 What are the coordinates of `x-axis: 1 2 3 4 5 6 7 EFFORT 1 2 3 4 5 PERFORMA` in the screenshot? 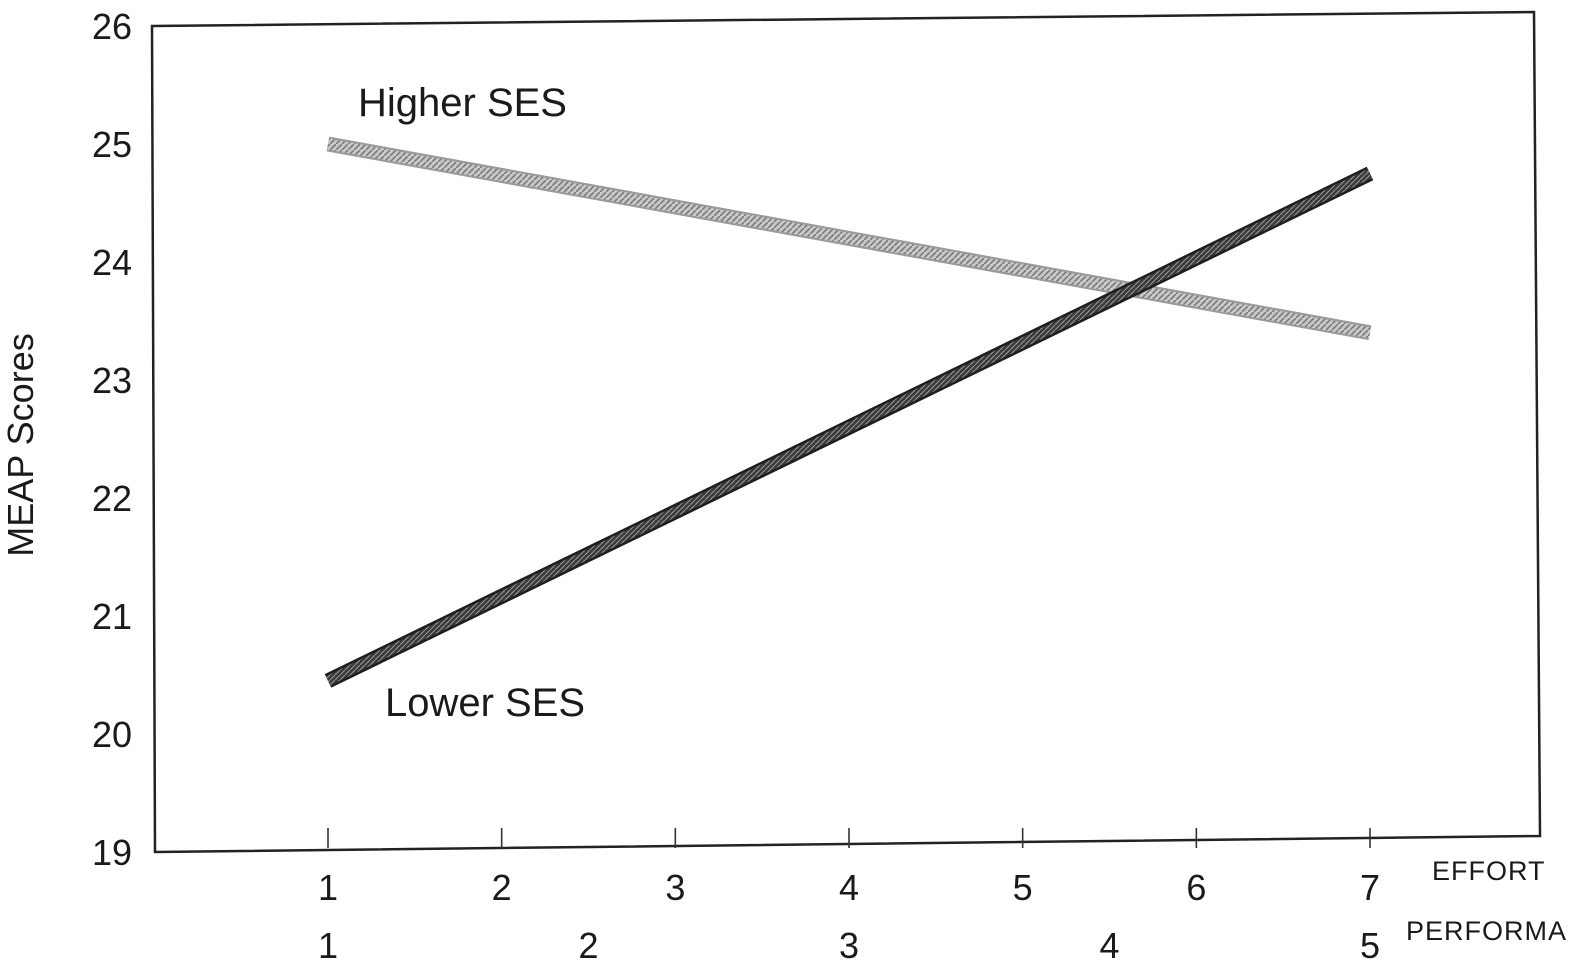 It's located at (942, 897).